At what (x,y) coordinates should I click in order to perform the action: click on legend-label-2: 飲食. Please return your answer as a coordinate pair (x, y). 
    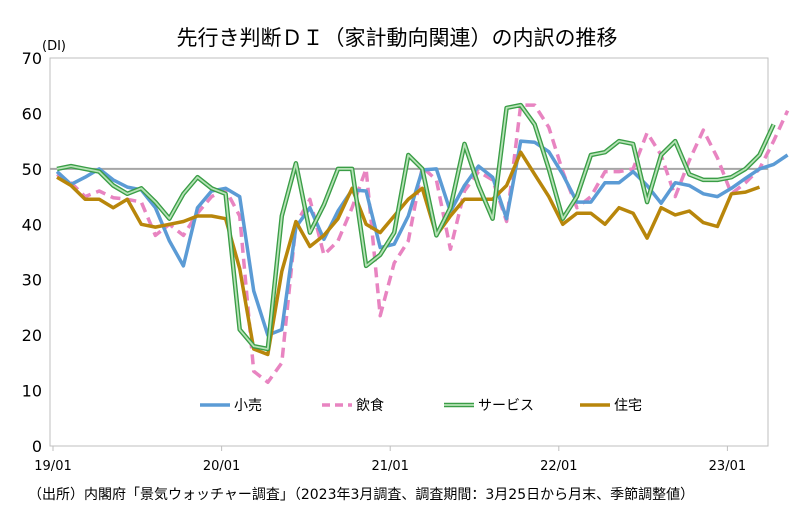
    Looking at the image, I should click on (370, 405).